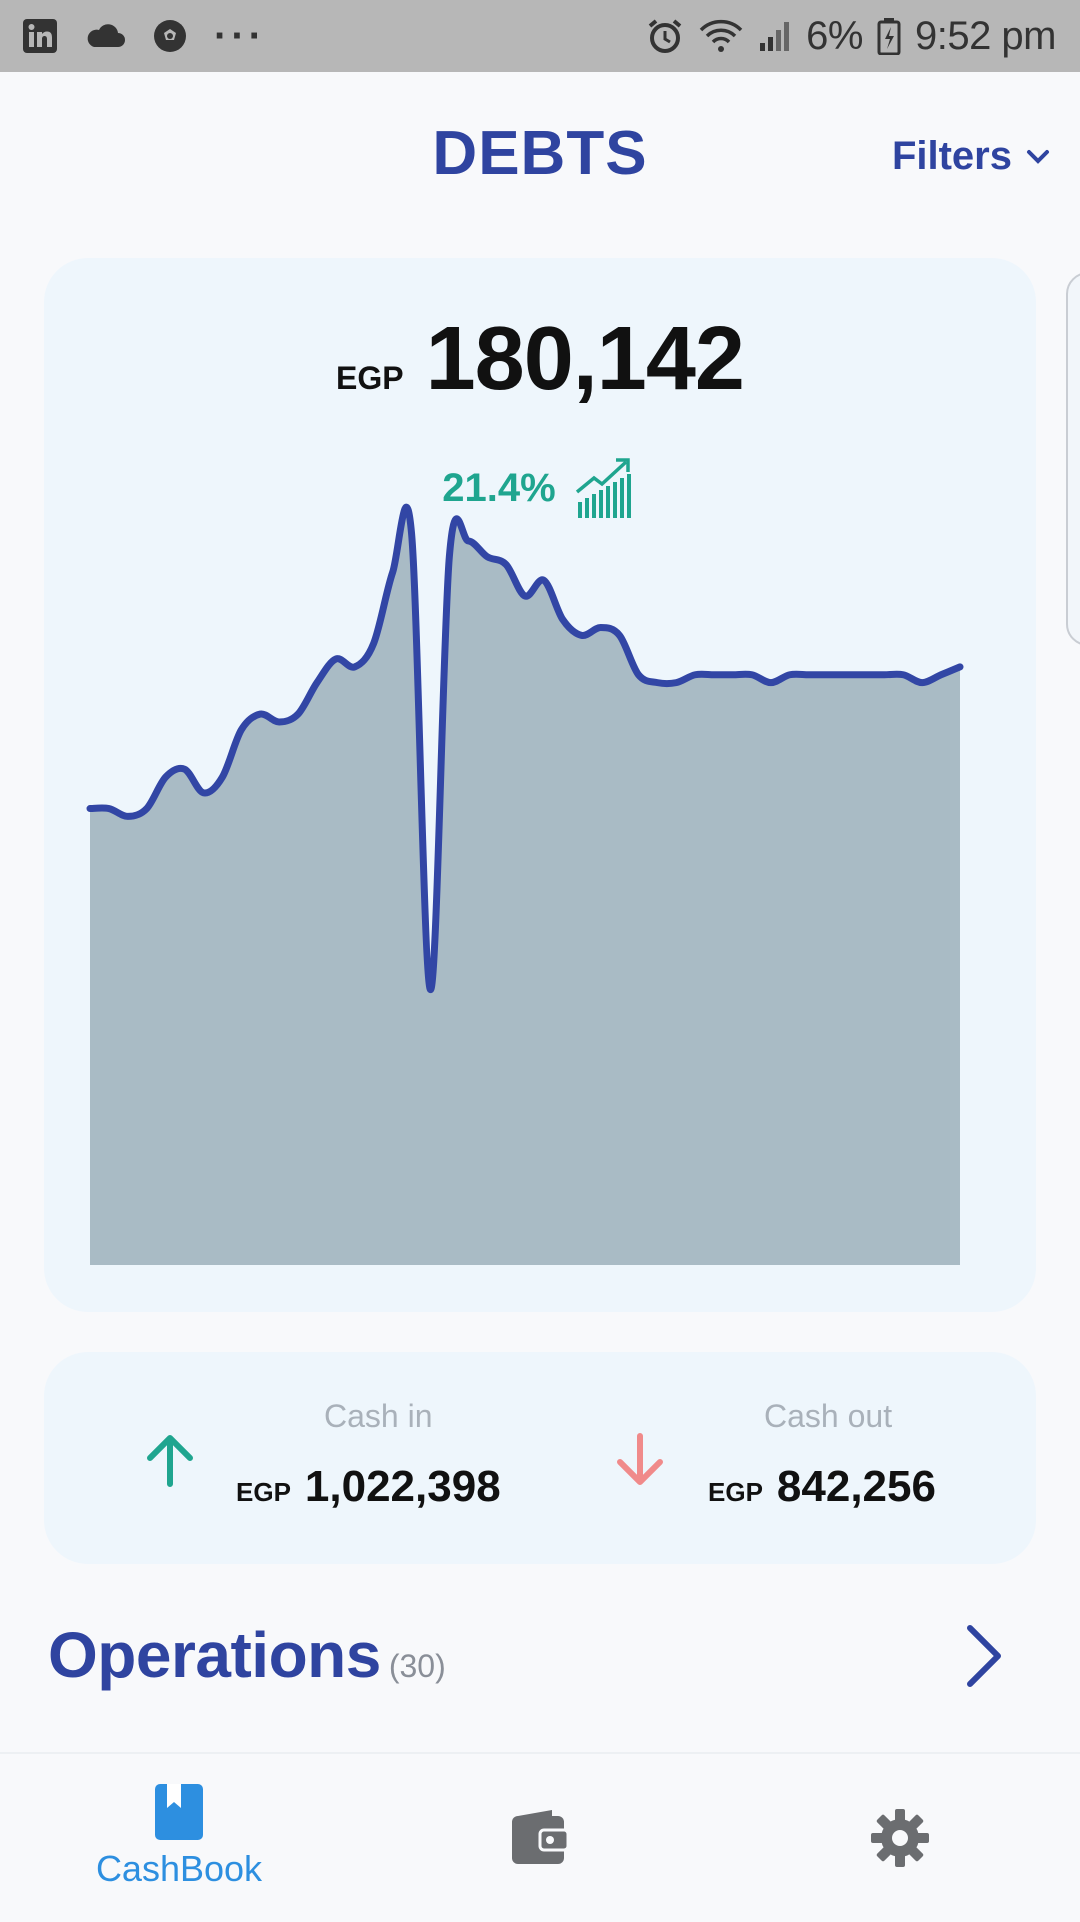 The height and width of the screenshot is (1922, 1080). What do you see at coordinates (263, 1492) in the screenshot?
I see `cash-in-currency: EGP` at bounding box center [263, 1492].